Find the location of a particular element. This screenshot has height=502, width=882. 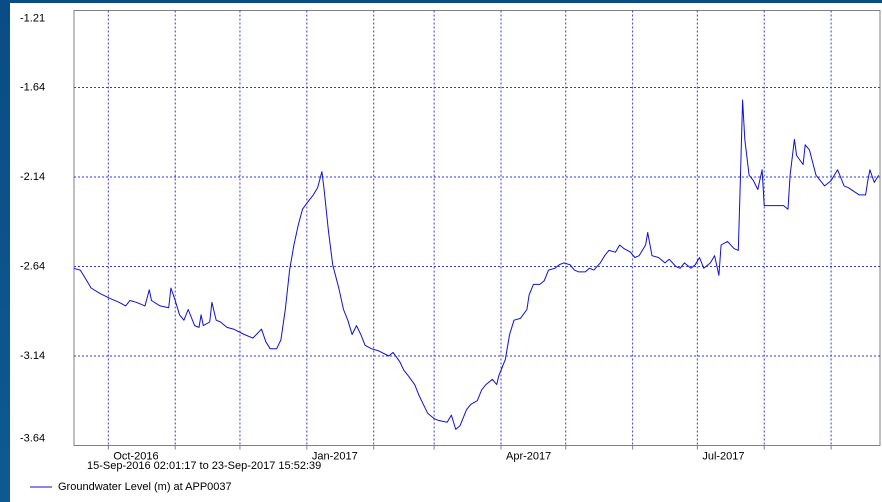

x-tick-label: Oct-2016 is located at coordinates (135, 456).